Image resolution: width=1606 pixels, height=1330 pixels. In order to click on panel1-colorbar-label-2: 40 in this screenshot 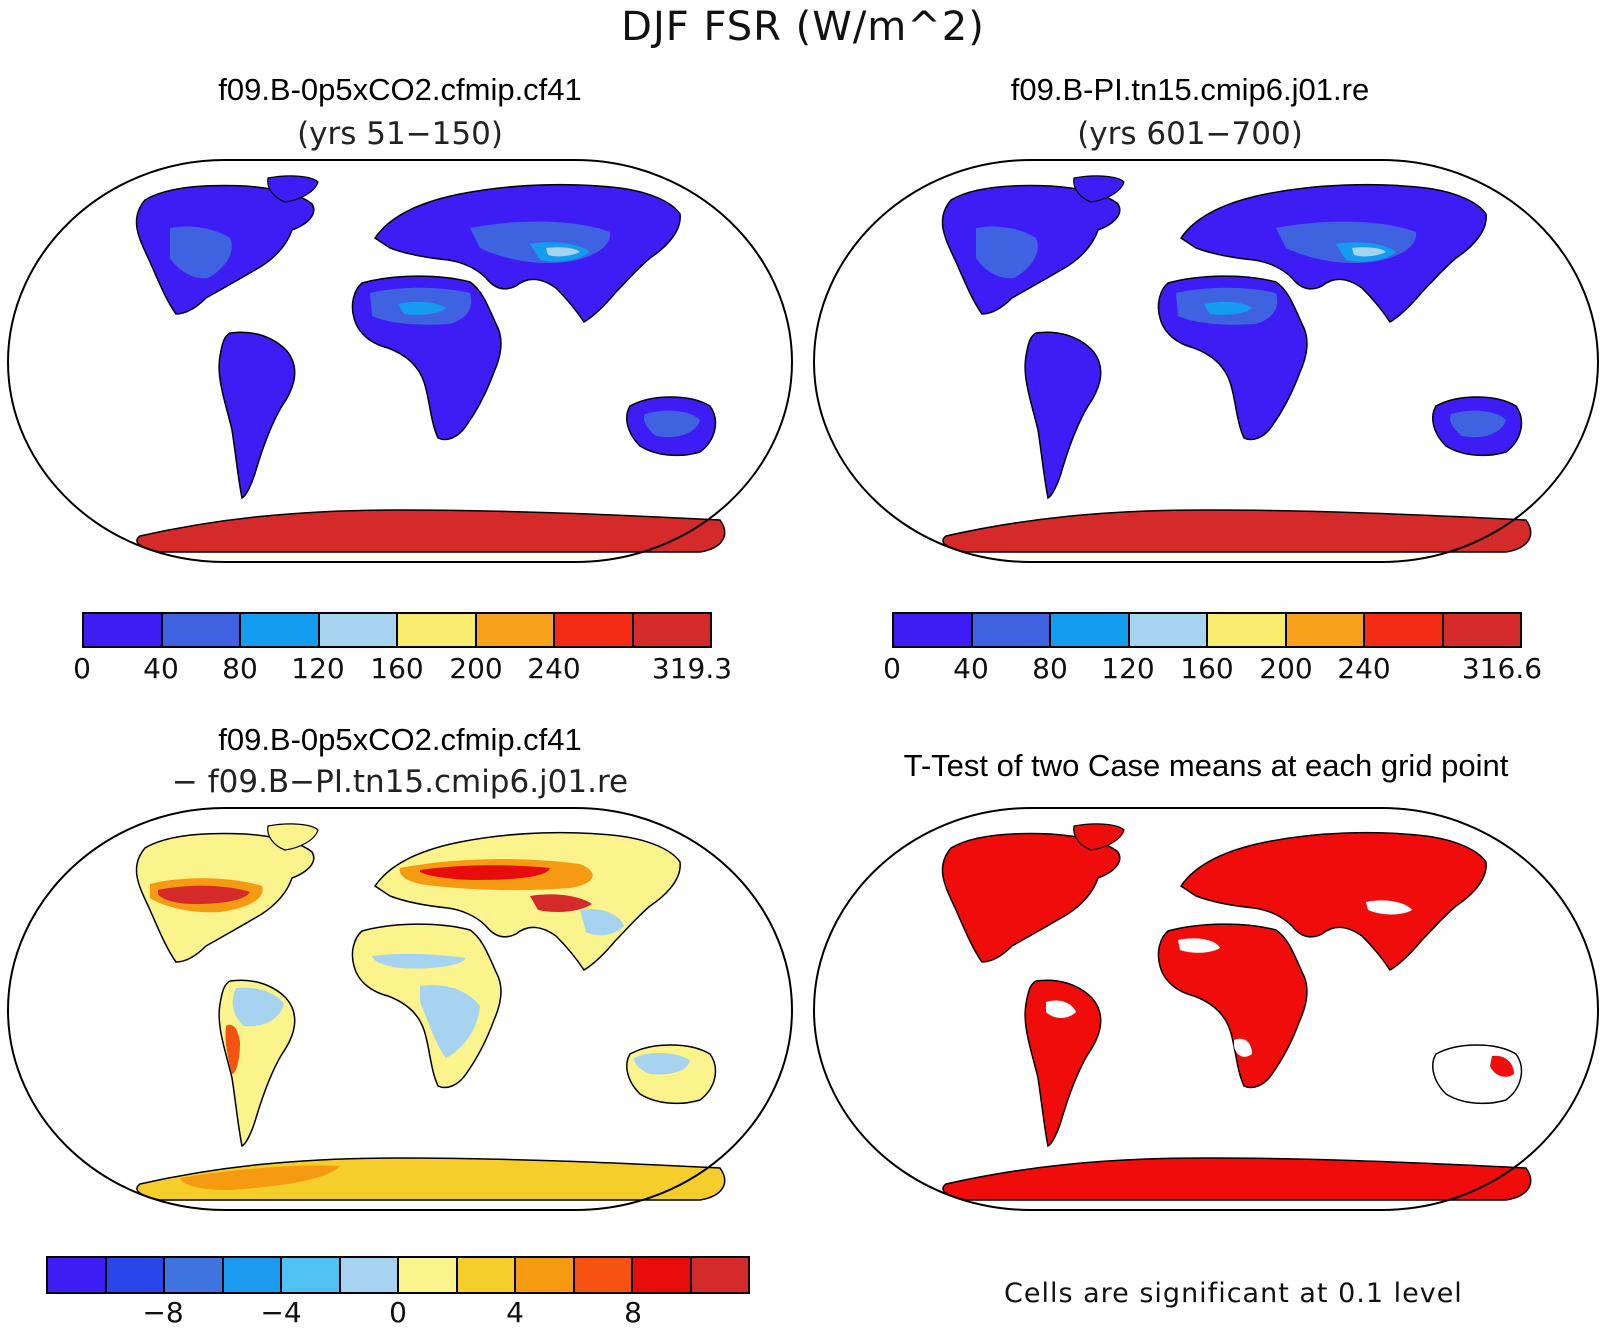, I will do `click(161, 668)`.